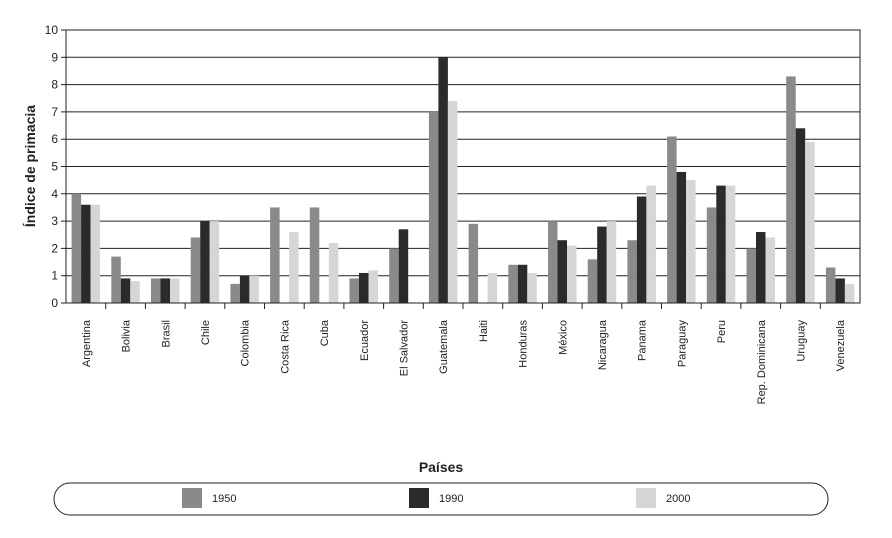  Describe the element at coordinates (285, 346) in the screenshot. I see `x-tick-label: Costa Rica` at that location.